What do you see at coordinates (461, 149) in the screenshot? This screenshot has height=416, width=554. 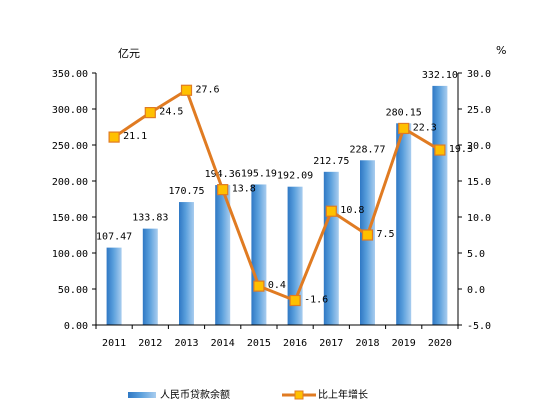 I see `growth-value-label: 19.3` at bounding box center [461, 149].